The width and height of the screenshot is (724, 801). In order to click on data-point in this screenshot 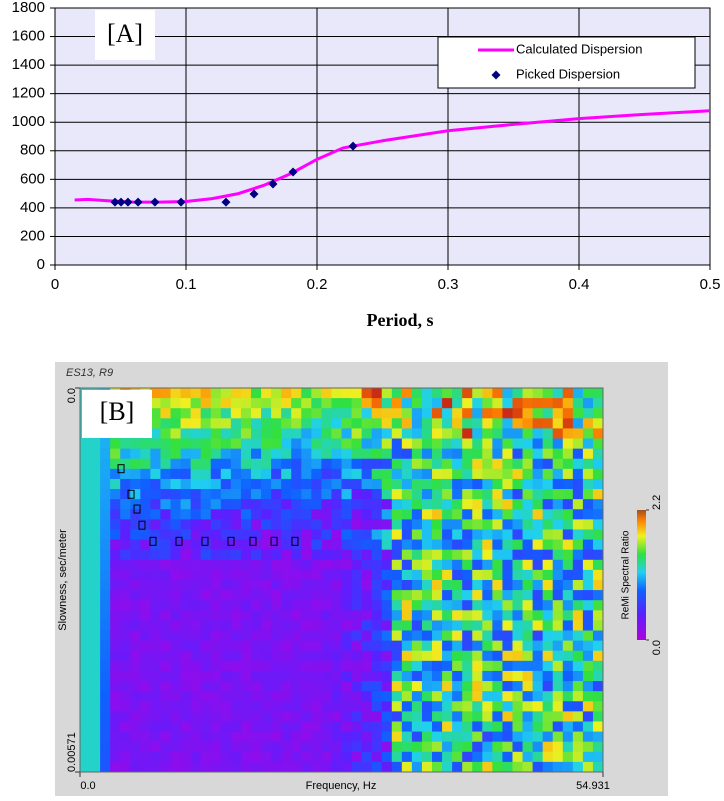, I will do `click(181, 202)`.